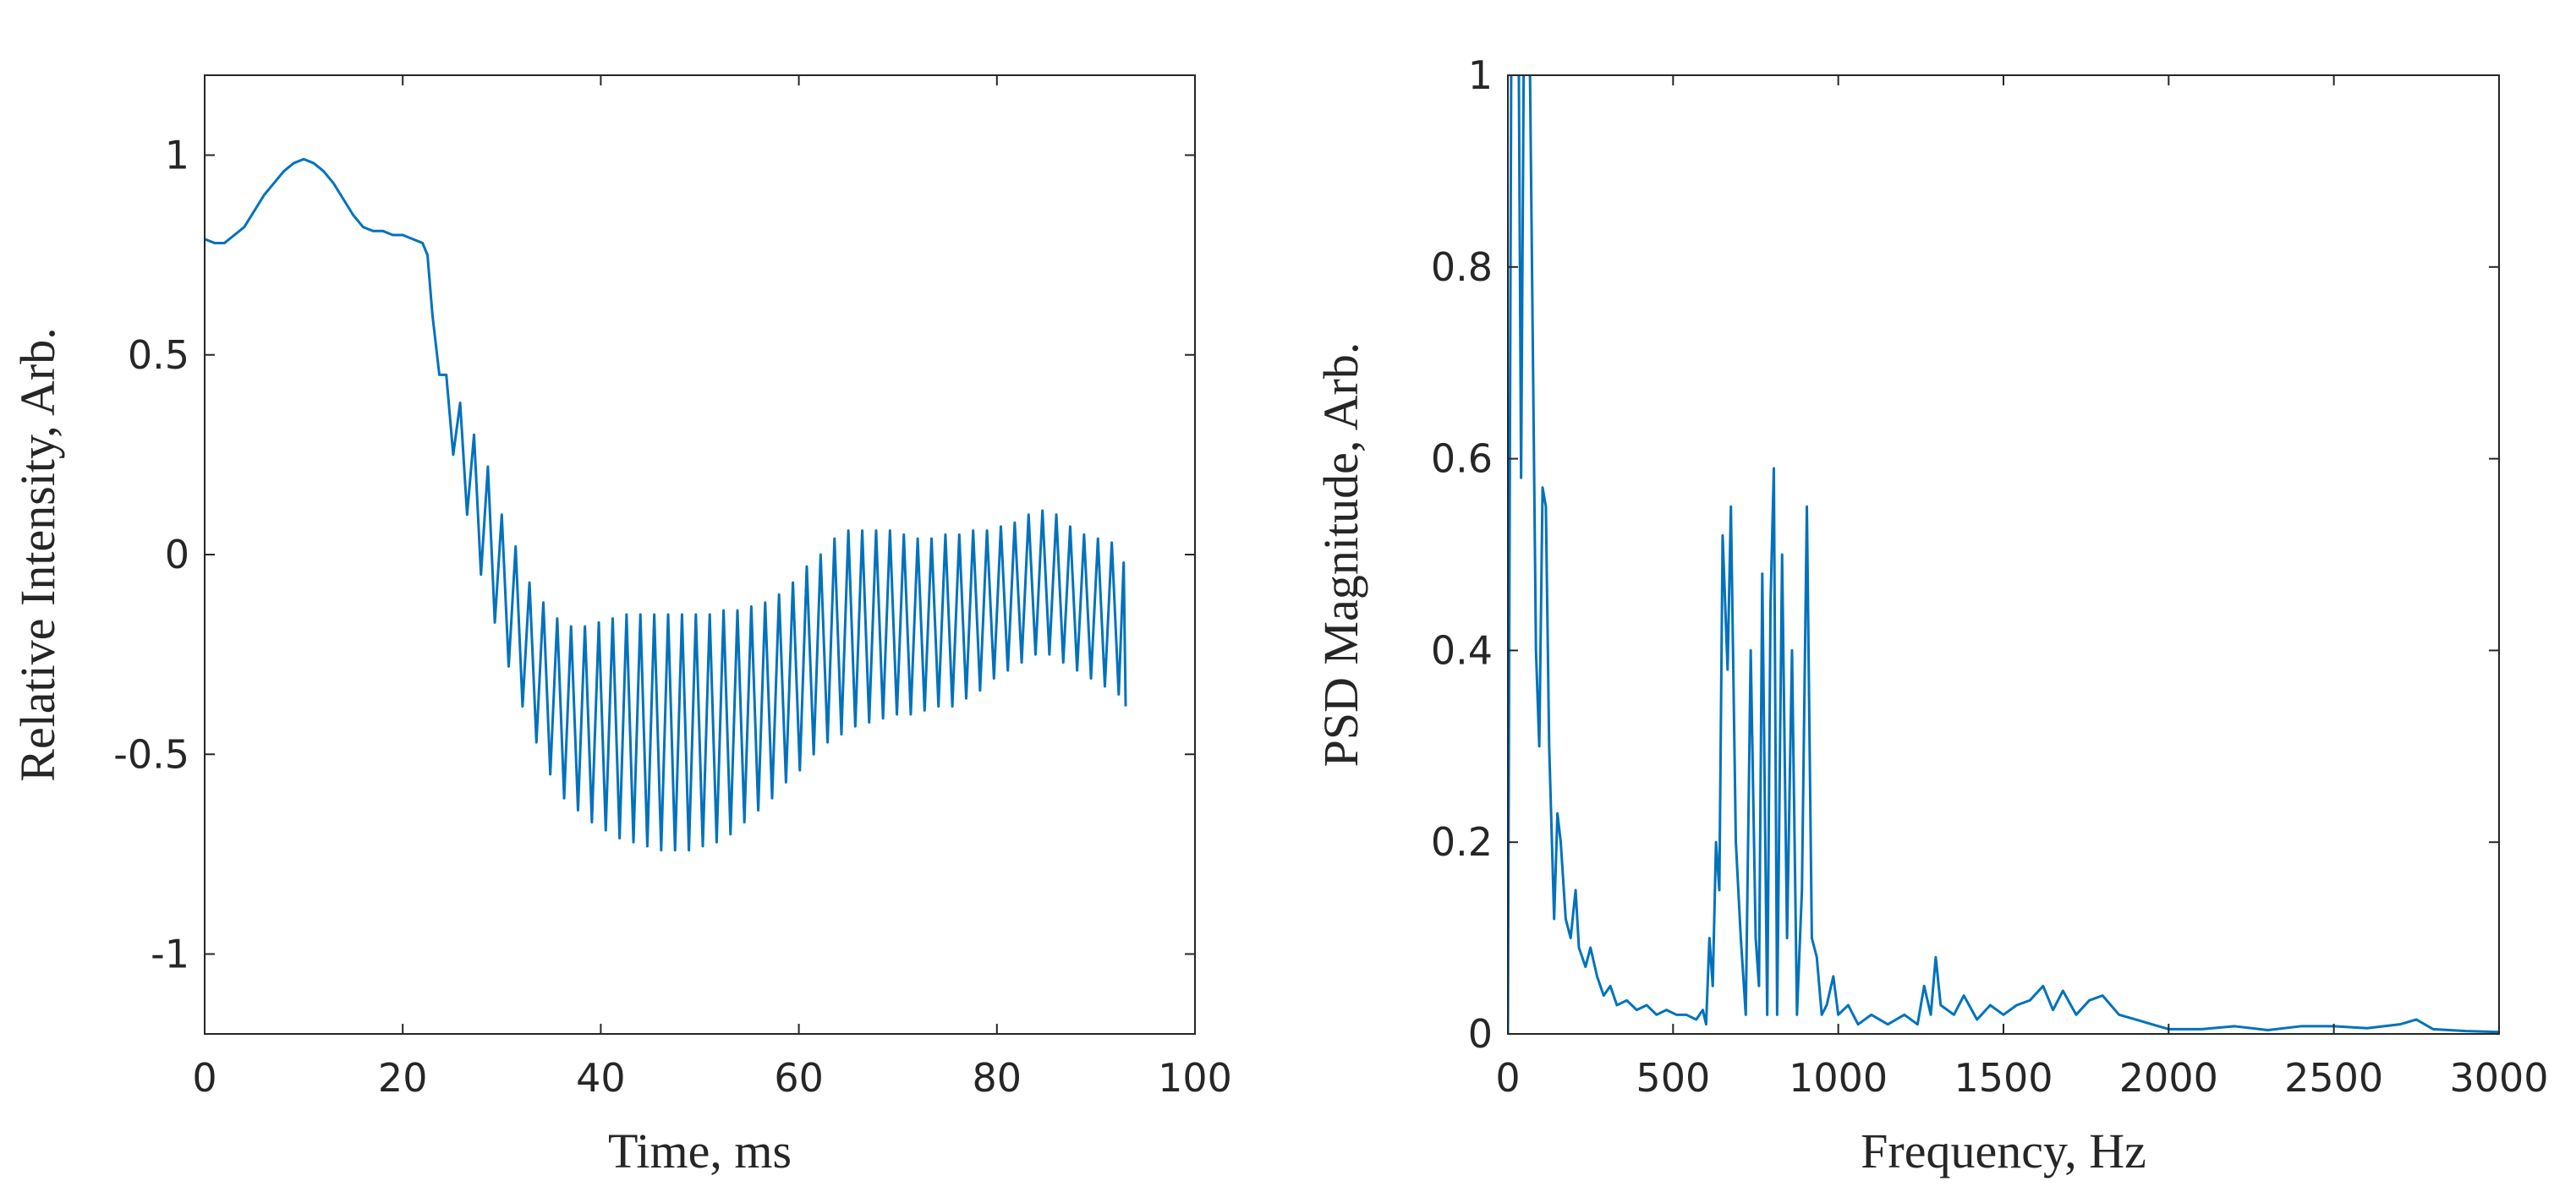 This screenshot has width=2576, height=1203. Describe the element at coordinates (2168, 1078) in the screenshot. I see `x-tick-label: 2000` at that location.